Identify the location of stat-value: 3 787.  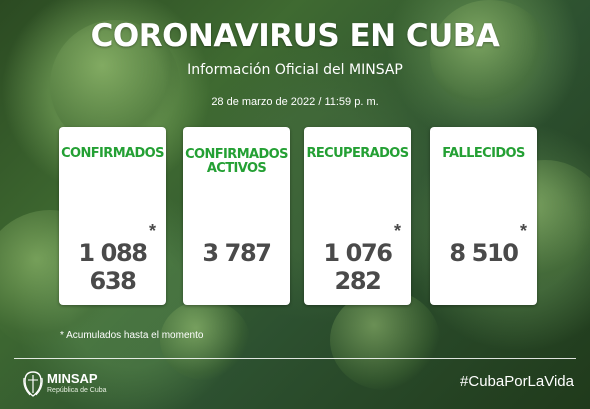
(237, 253).